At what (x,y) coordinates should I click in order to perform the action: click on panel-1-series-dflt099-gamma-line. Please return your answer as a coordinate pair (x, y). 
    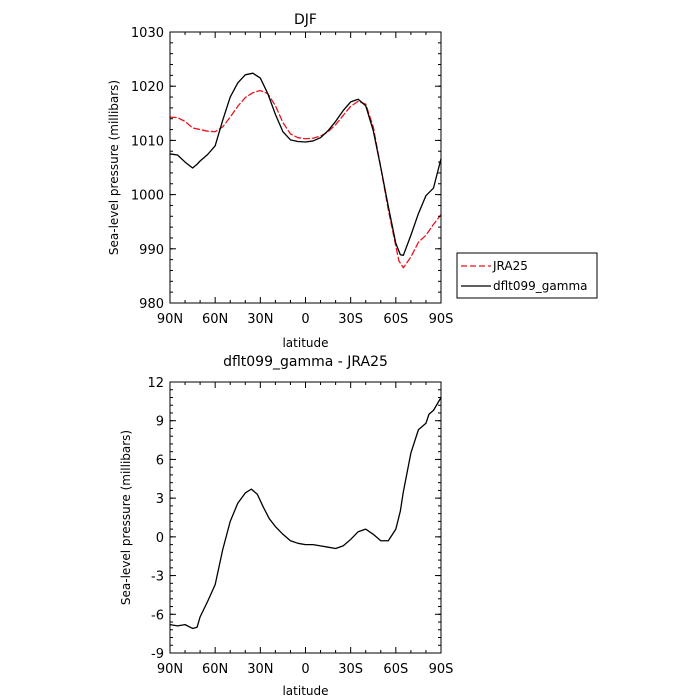
    Looking at the image, I should click on (305, 164).